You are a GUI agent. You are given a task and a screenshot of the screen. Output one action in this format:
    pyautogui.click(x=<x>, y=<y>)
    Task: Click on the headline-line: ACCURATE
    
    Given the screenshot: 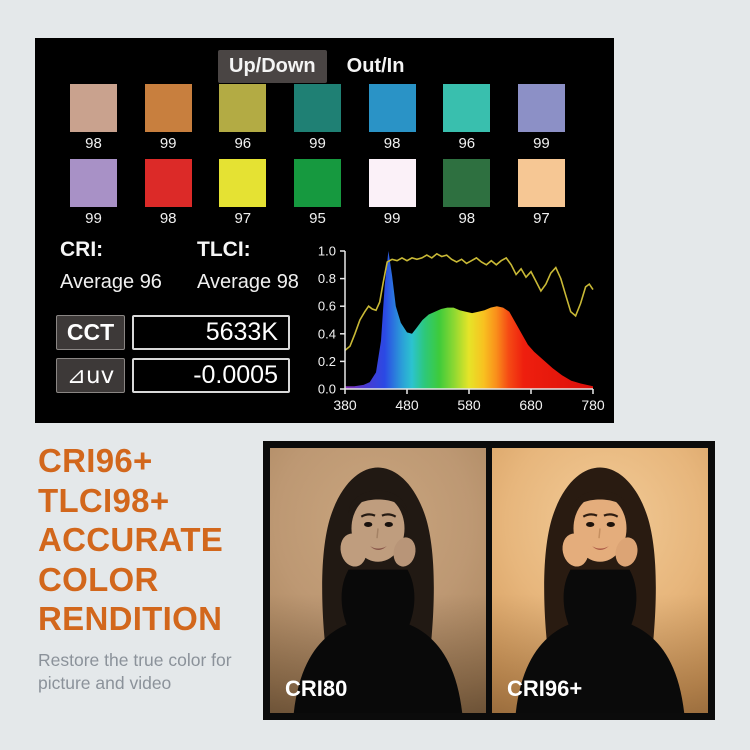 What is the action you would take?
    pyautogui.click(x=131, y=539)
    